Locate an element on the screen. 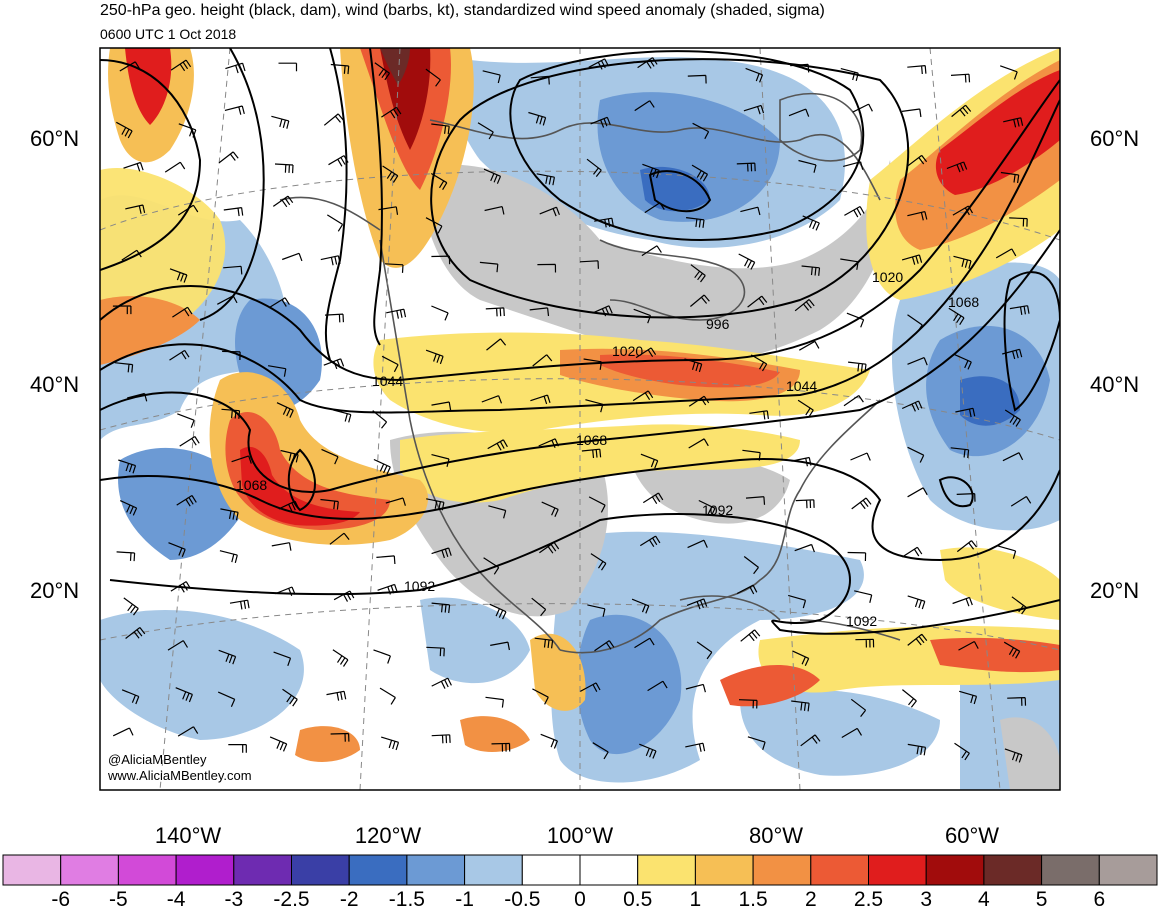 The image size is (1160, 912). contour-label: 1092 is located at coordinates (717, 510).